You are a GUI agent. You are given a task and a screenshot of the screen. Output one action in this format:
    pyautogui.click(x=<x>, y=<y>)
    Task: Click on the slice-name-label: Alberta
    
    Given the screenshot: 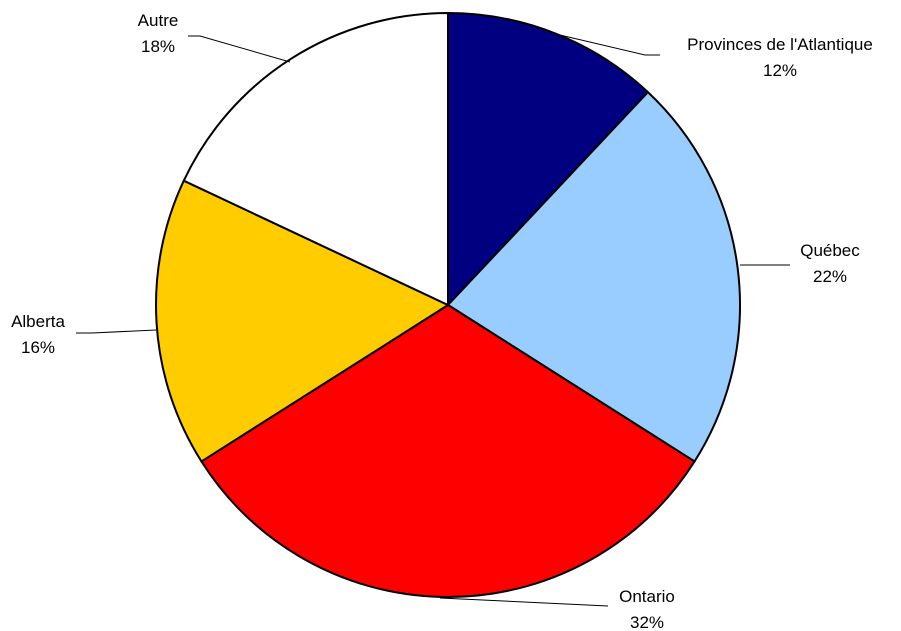 What is the action you would take?
    pyautogui.click(x=38, y=321)
    